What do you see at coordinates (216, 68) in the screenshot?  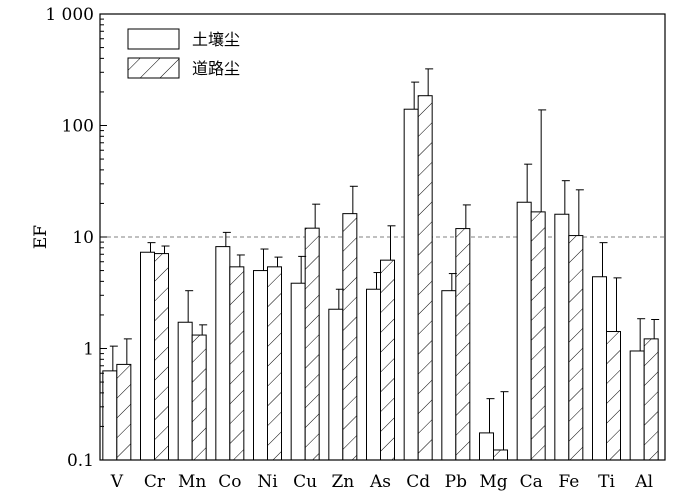 I see `legend-label-road-dust: 道路尘` at bounding box center [216, 68].